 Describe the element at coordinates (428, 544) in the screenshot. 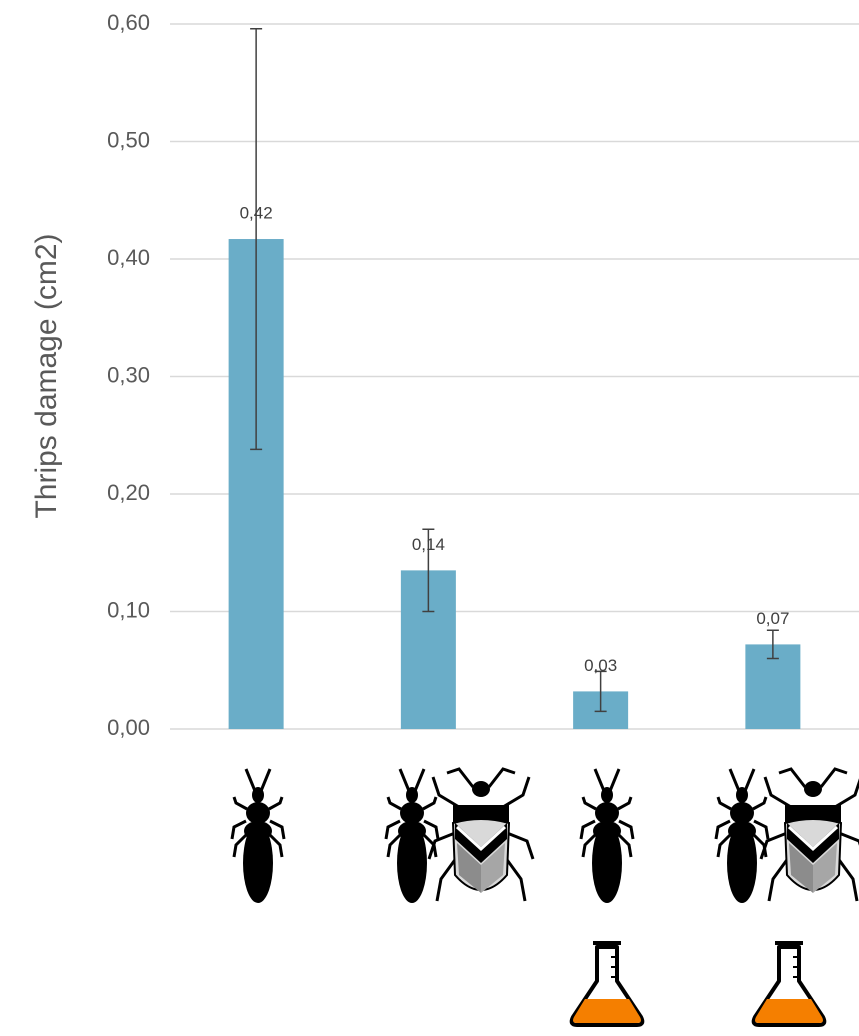

I see `data-label: 0,14` at that location.